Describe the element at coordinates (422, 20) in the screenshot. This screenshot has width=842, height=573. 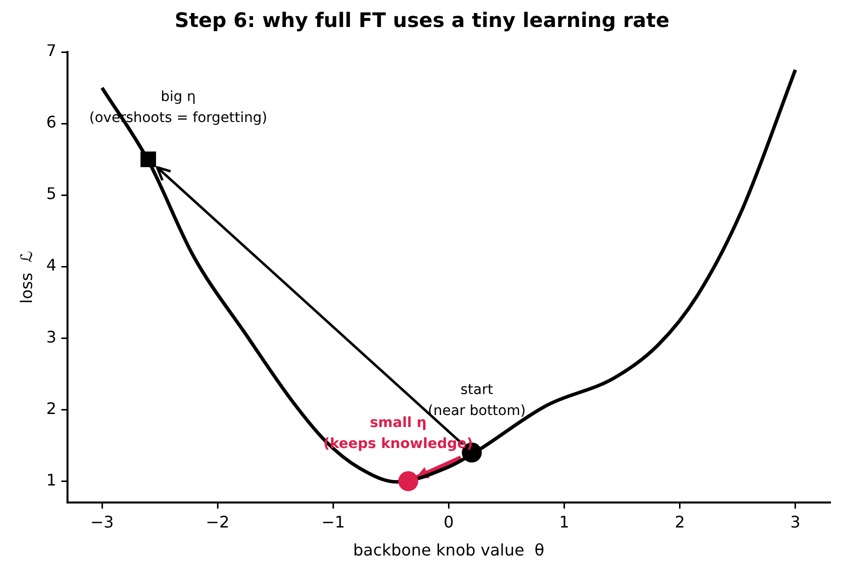
I see `chart-title: Step 6: why full FT uses a tiny learning rate` at that location.